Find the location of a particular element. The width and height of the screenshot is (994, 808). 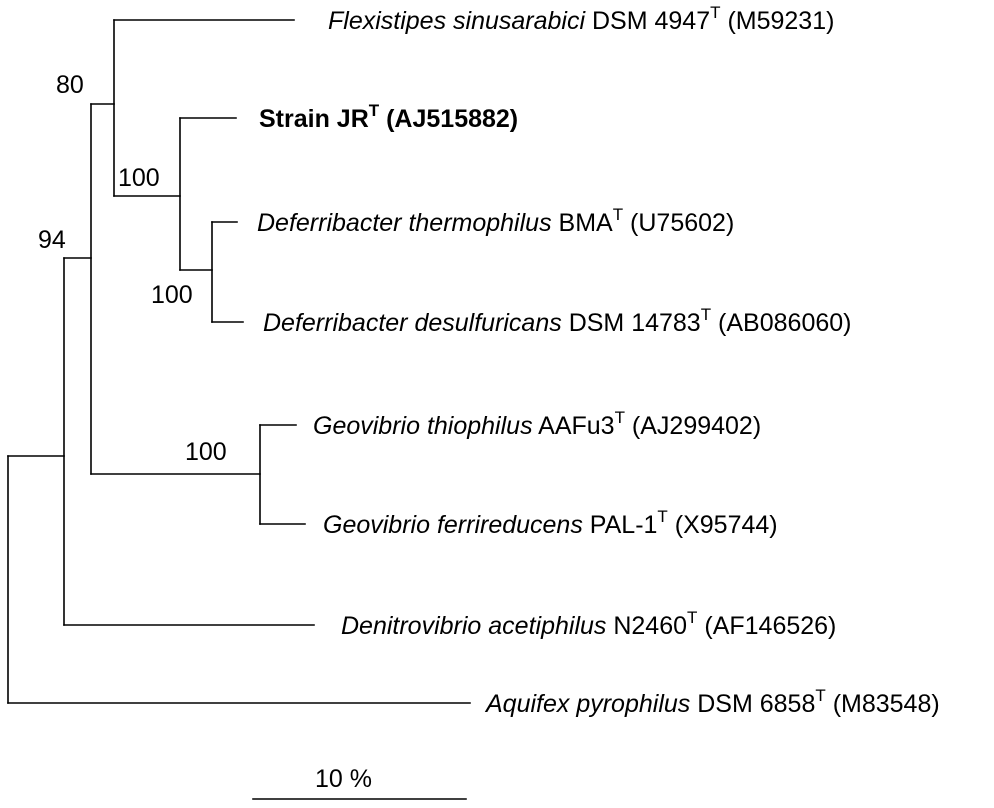

taxon-label-aquifex: Aquifex pyrophilus DSM 6858T (M83548) is located at coordinates (712, 702).